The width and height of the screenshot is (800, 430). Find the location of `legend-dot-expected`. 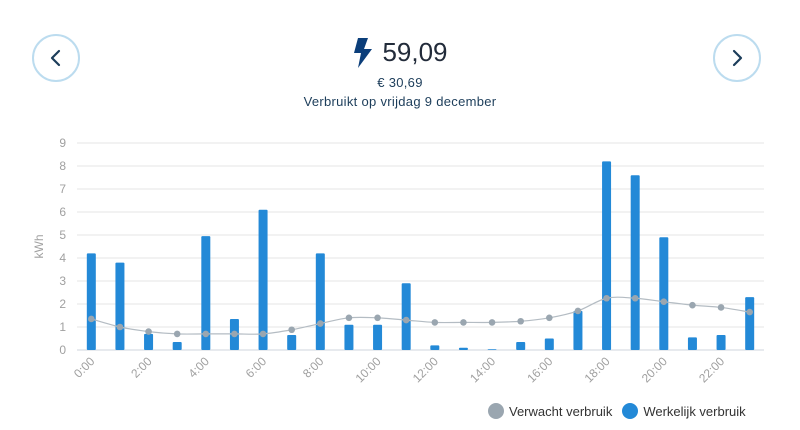

legend-dot-expected is located at coordinates (496, 411).